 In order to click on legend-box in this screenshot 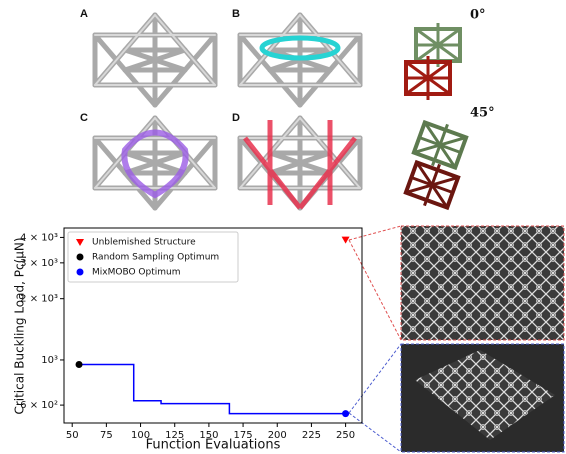, I will do `click(153, 257)`.